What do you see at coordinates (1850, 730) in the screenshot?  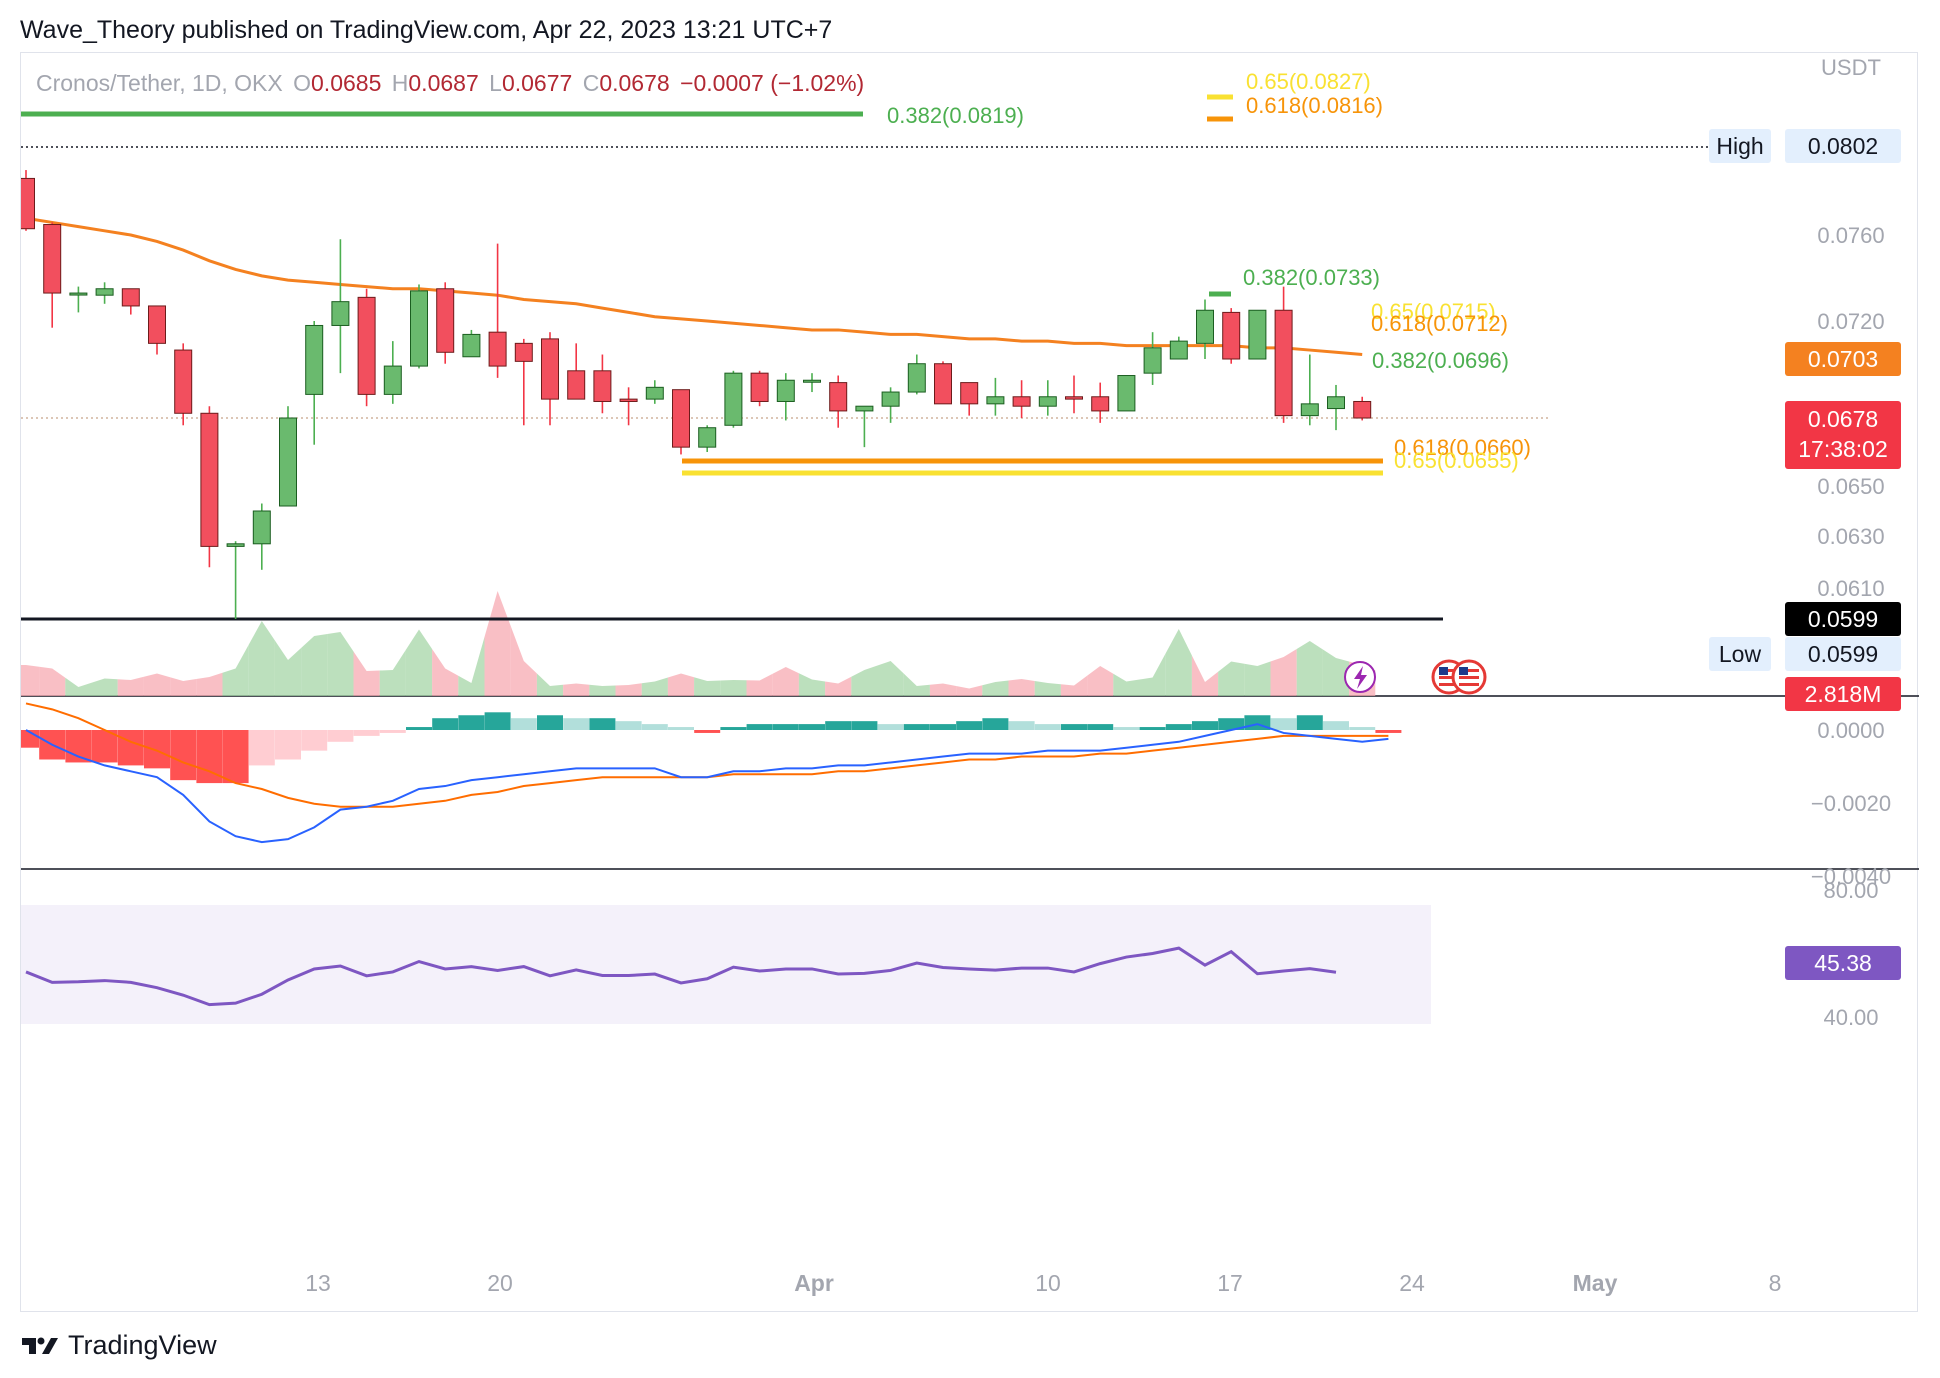 I see `macd-tick: 0.0000` at bounding box center [1850, 730].